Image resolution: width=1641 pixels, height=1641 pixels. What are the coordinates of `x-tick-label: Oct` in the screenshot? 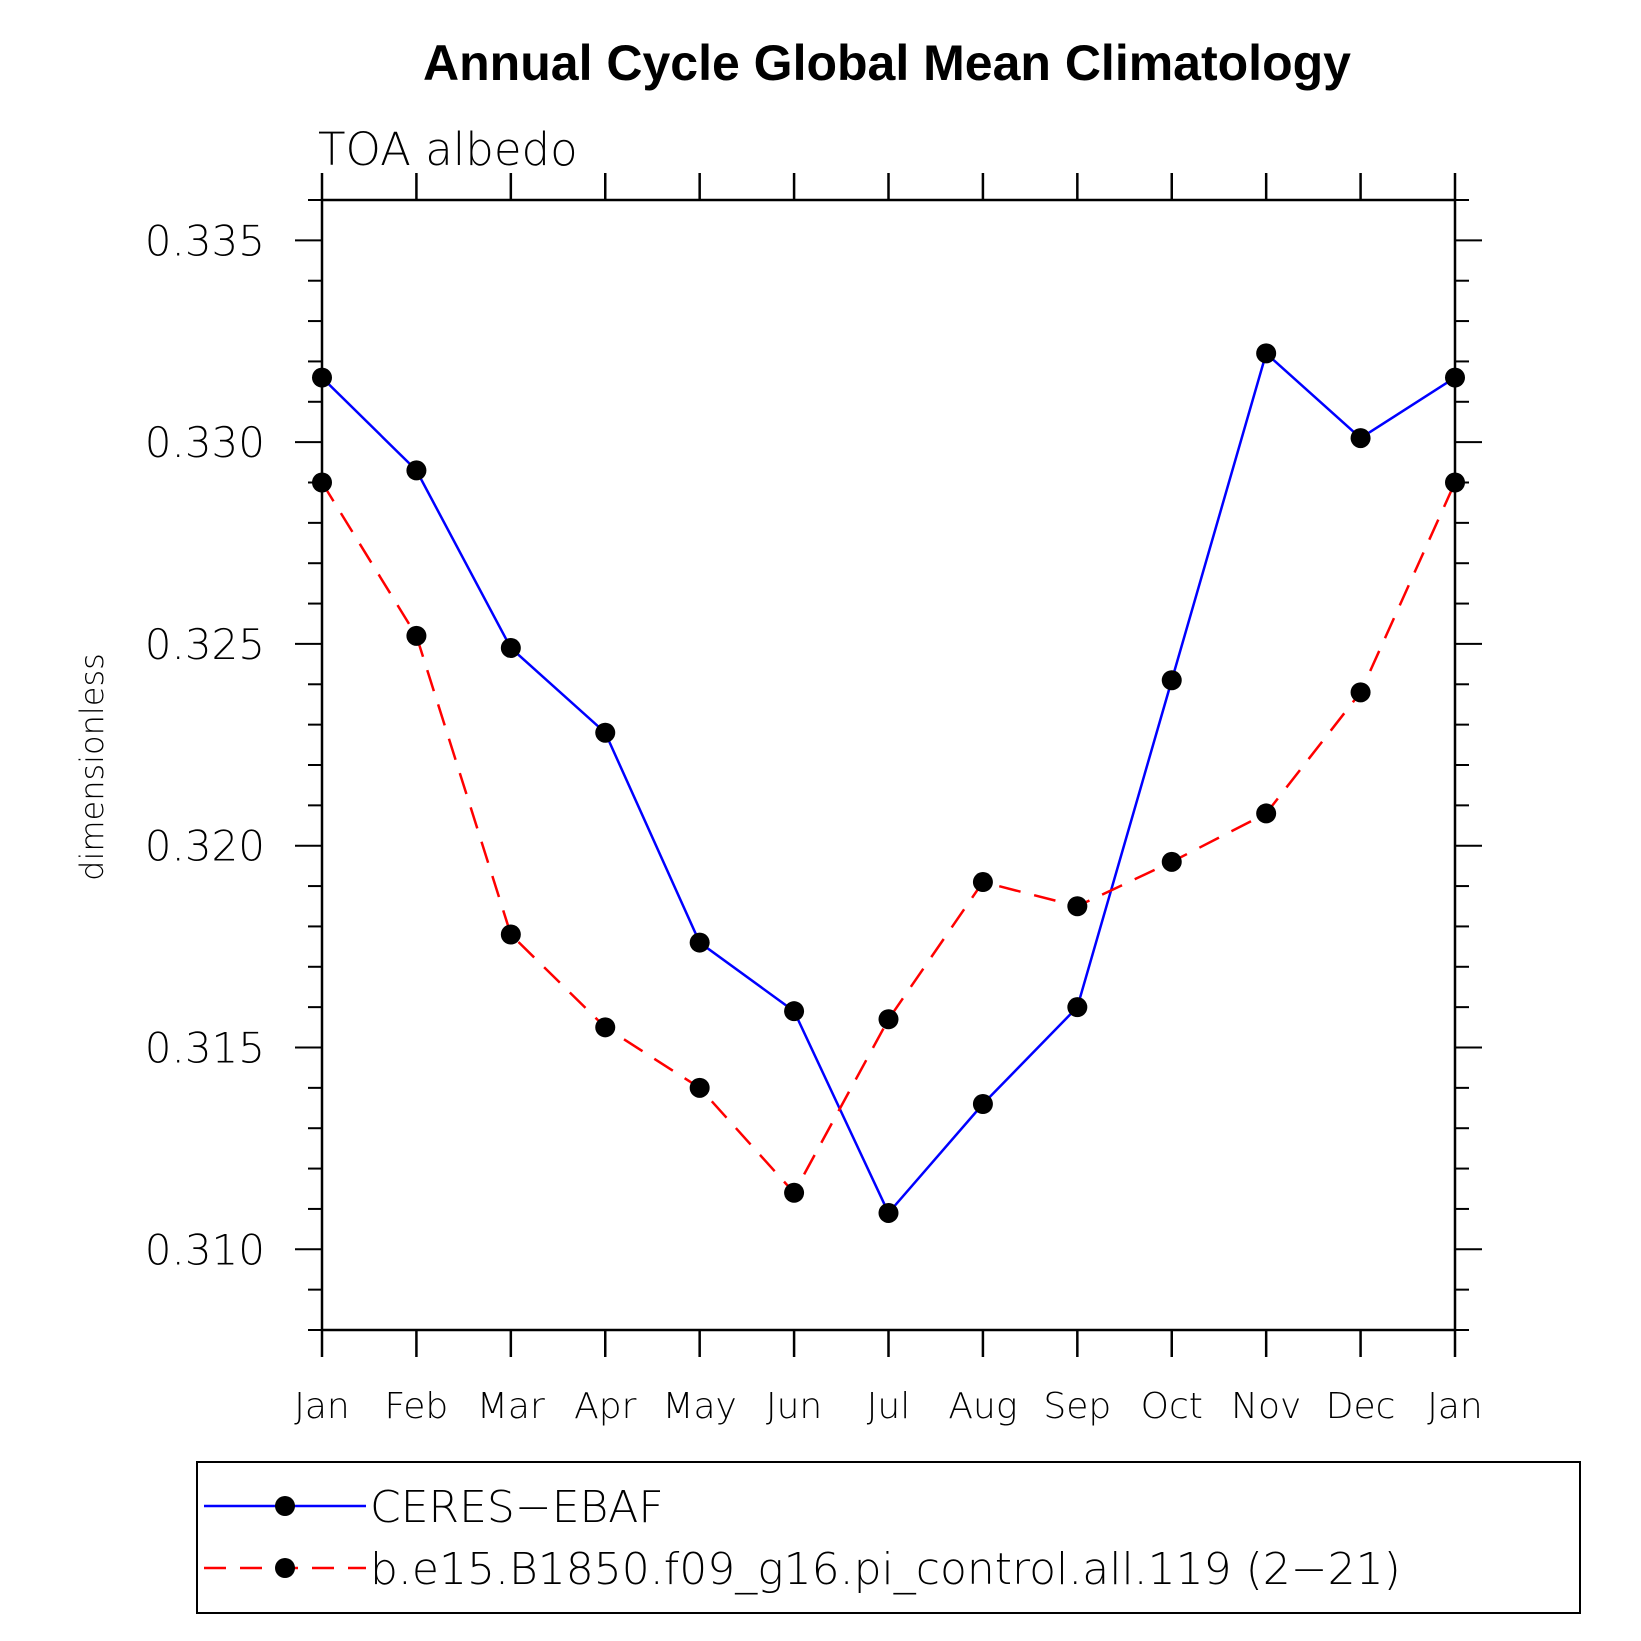 It's located at (1172, 1406).